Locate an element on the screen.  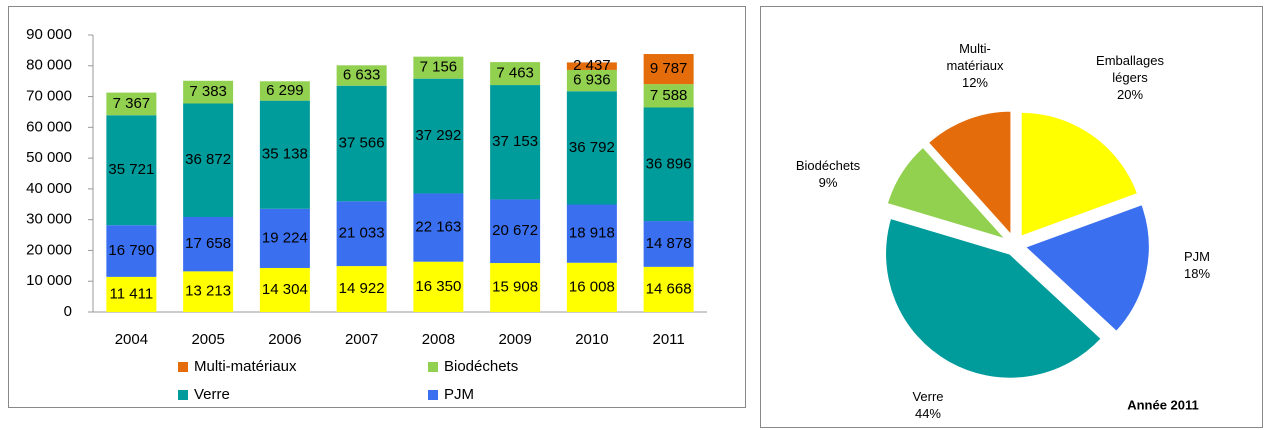
value-label: 6 633 is located at coordinates (362, 74).